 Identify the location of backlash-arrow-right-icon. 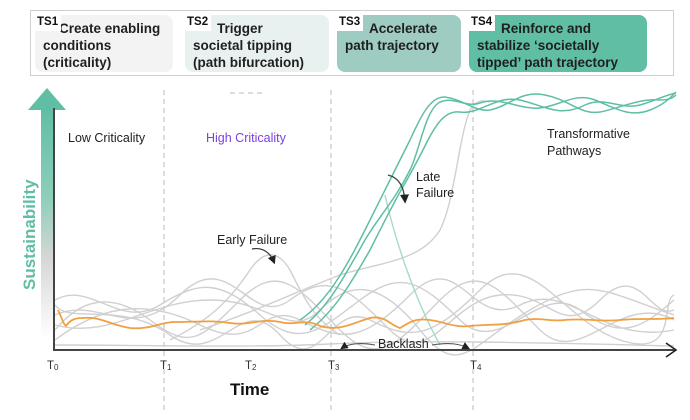
(450, 345).